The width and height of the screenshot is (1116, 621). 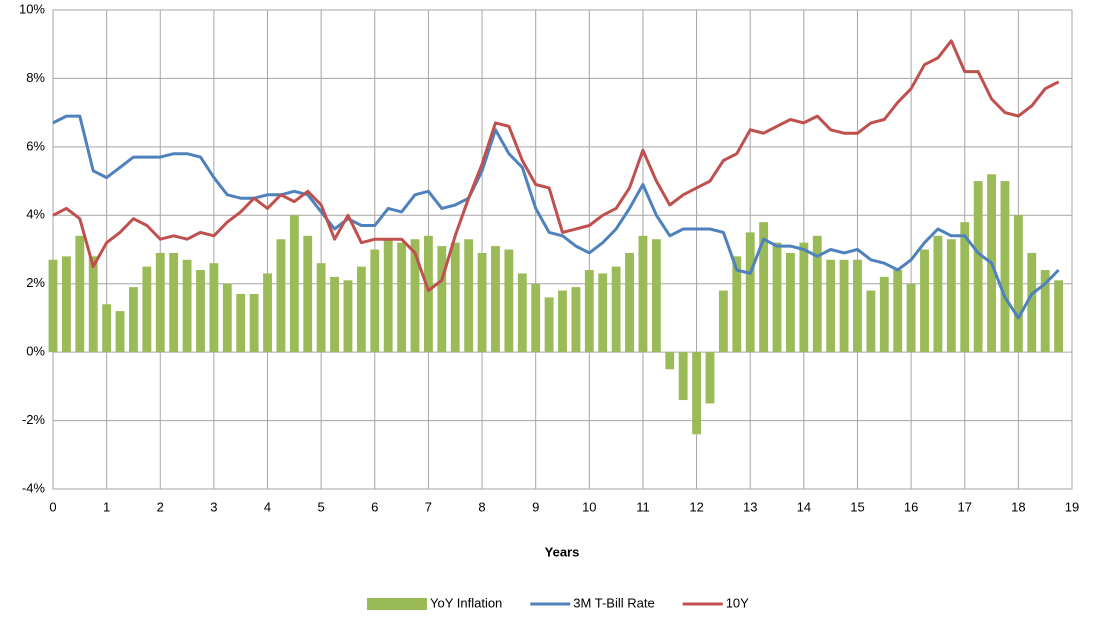 I want to click on y-tick-label: 0%, so click(x=35, y=351).